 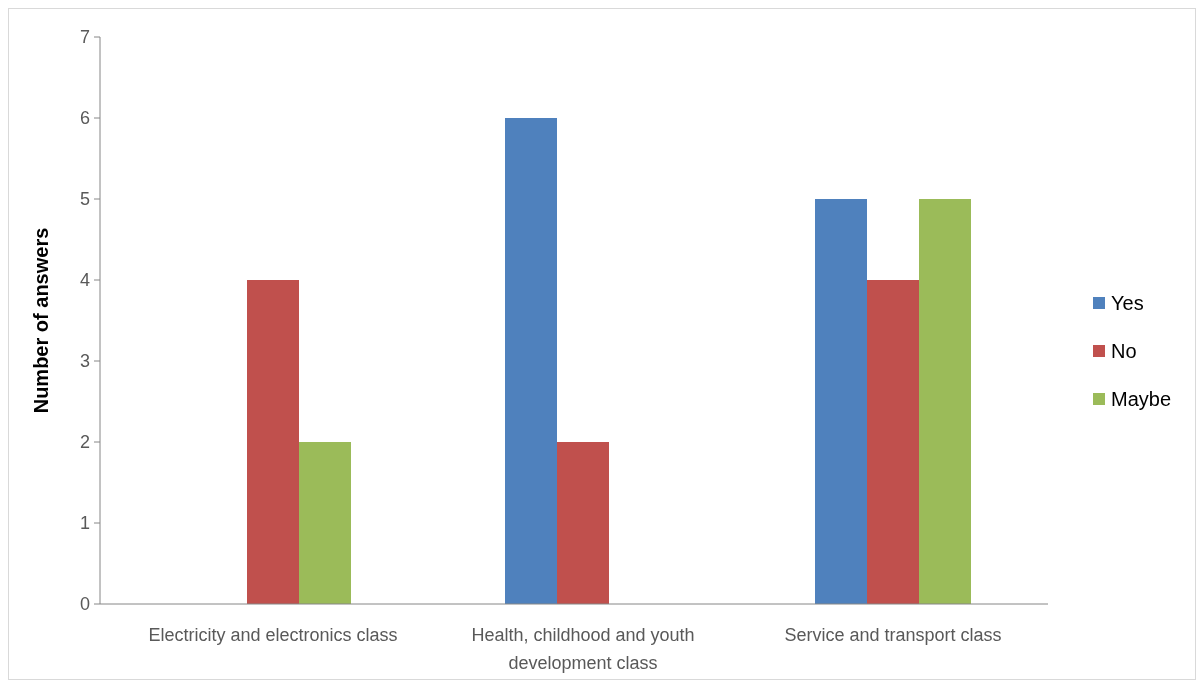 I want to click on y-tick-label: 0, so click(x=84, y=604).